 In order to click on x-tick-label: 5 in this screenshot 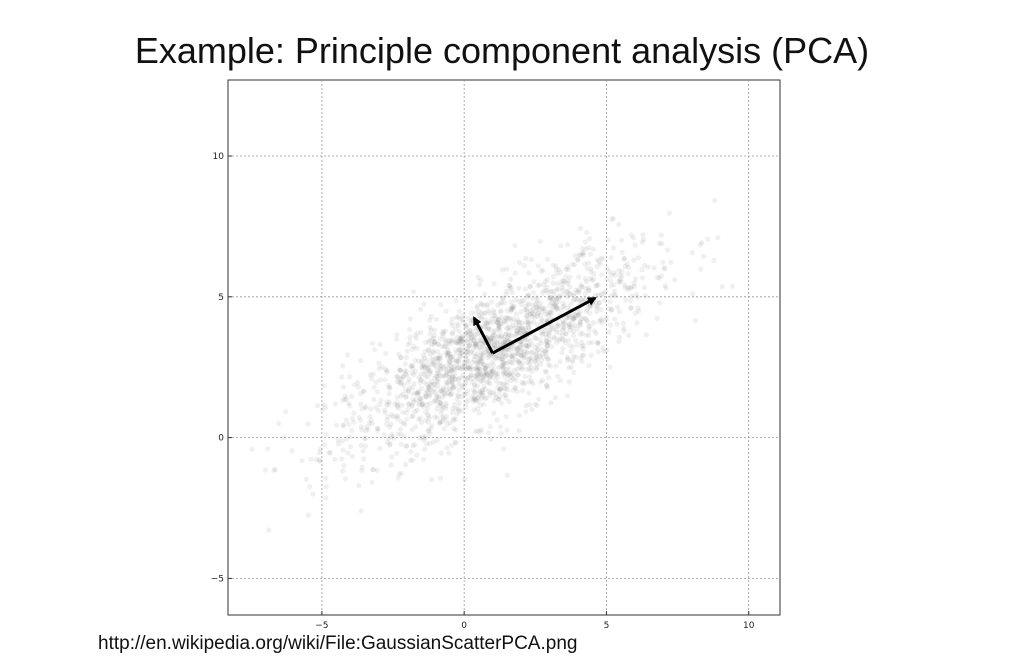, I will do `click(607, 626)`.